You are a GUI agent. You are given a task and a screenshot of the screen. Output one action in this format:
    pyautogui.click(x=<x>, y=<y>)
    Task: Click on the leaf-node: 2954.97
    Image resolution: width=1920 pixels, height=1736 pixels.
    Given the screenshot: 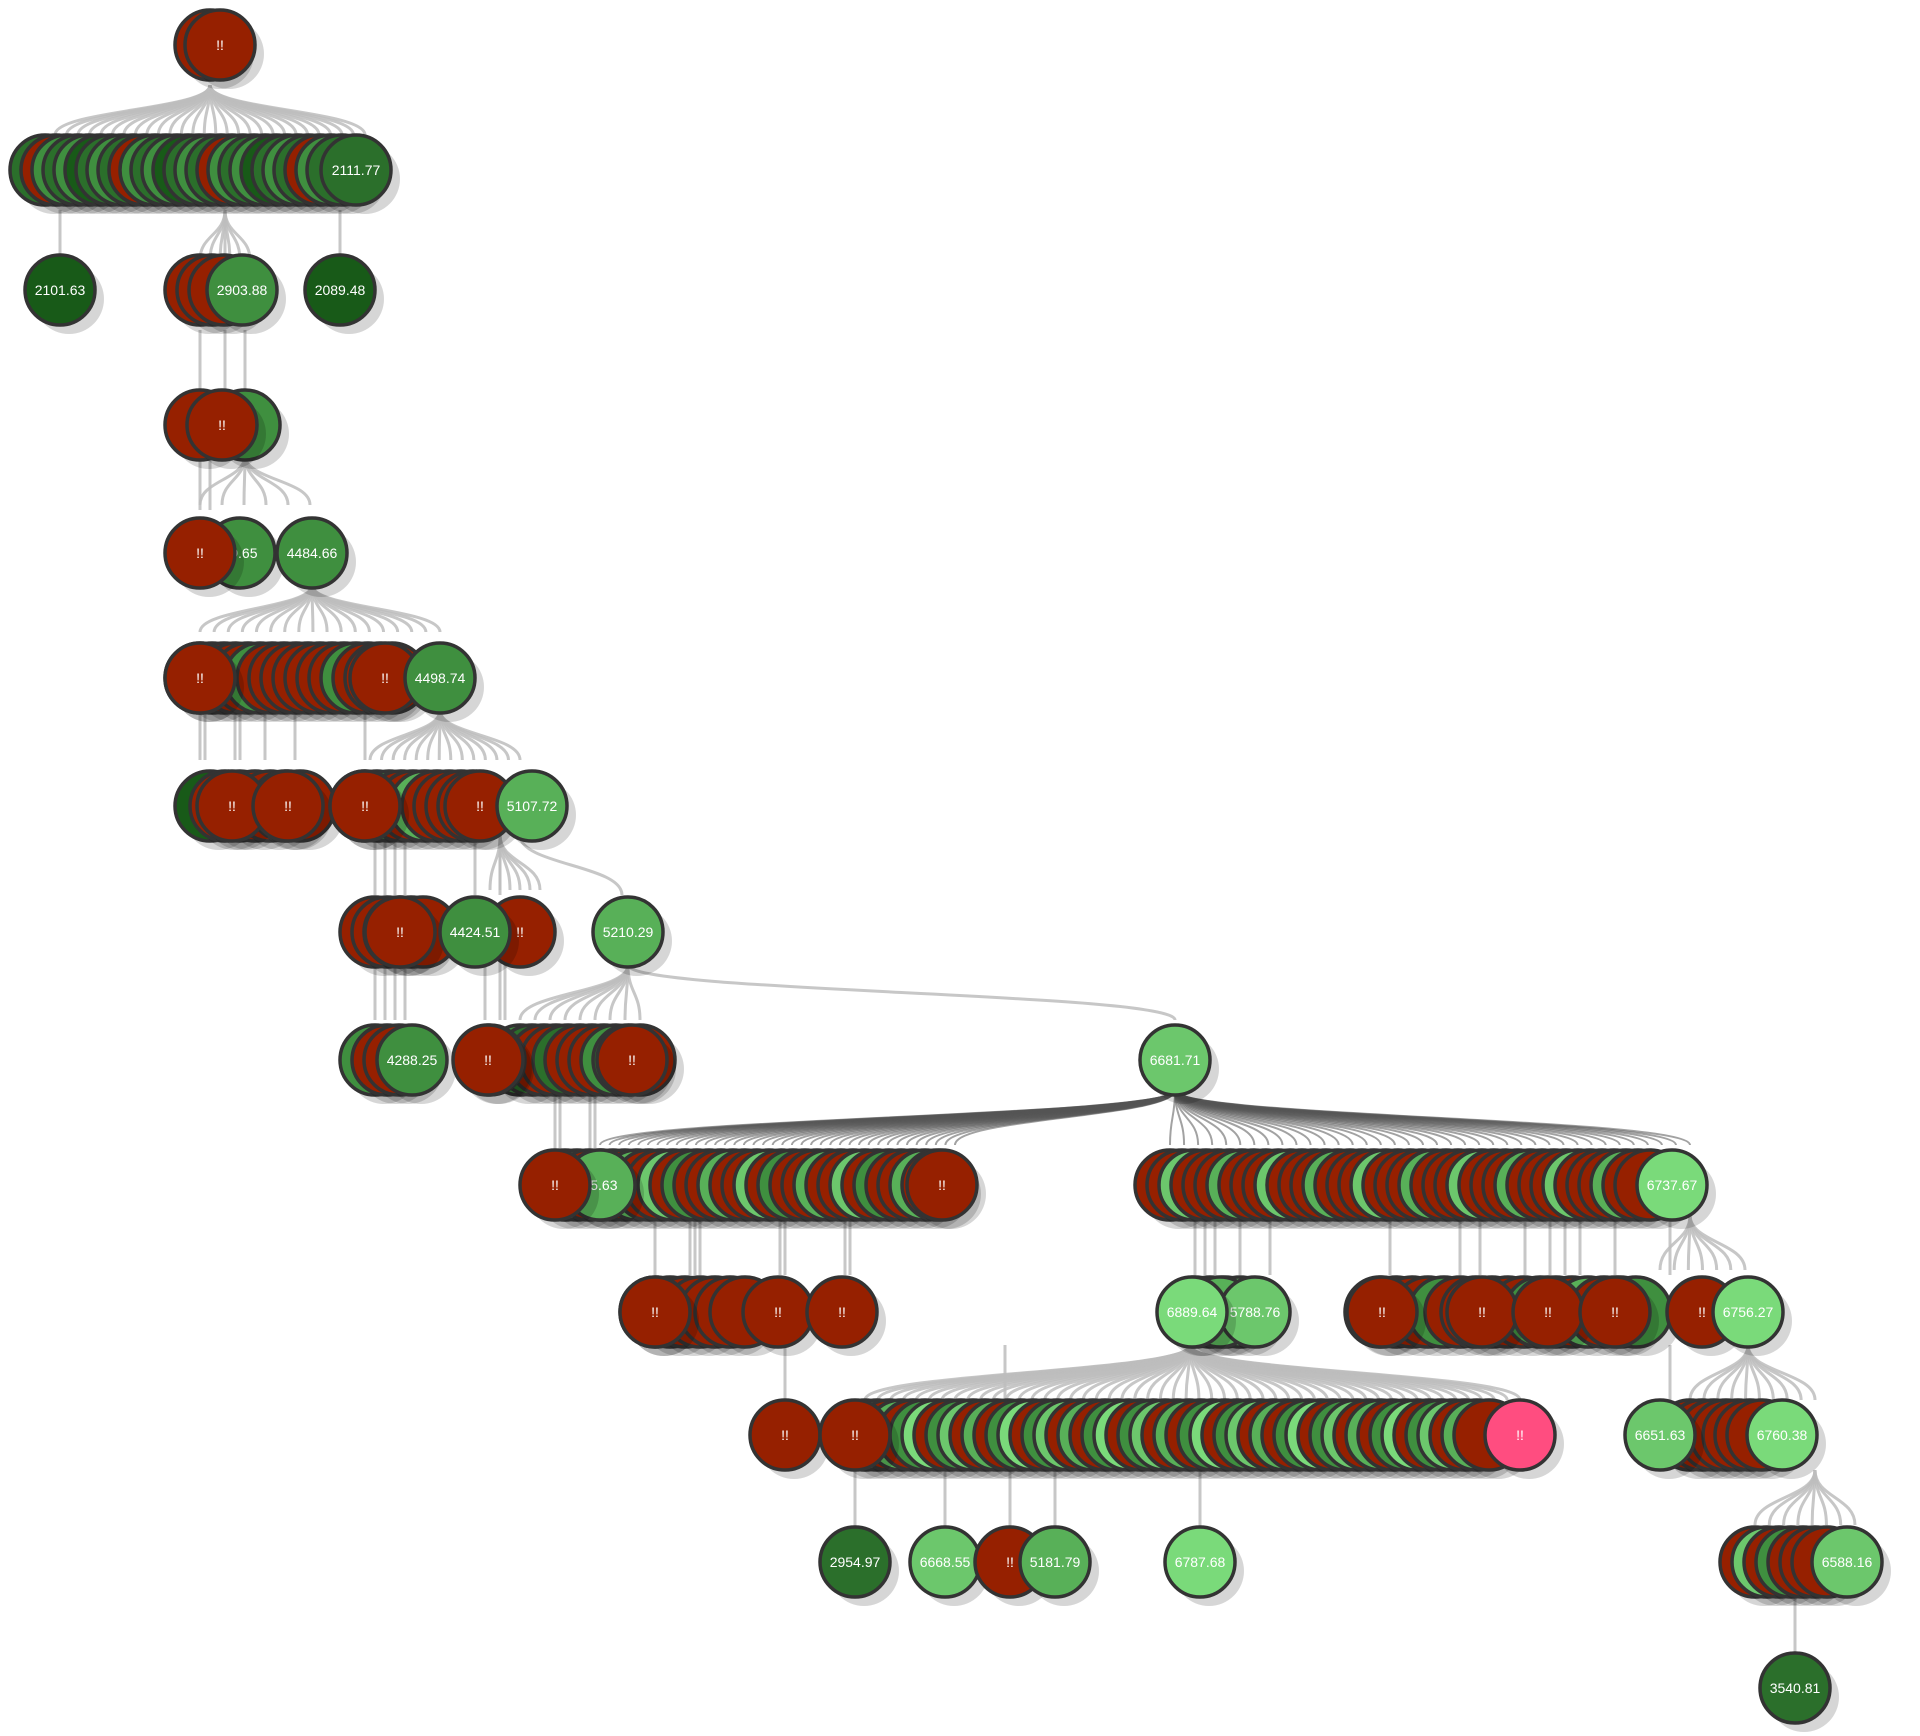 What is the action you would take?
    pyautogui.click(x=858, y=1565)
    